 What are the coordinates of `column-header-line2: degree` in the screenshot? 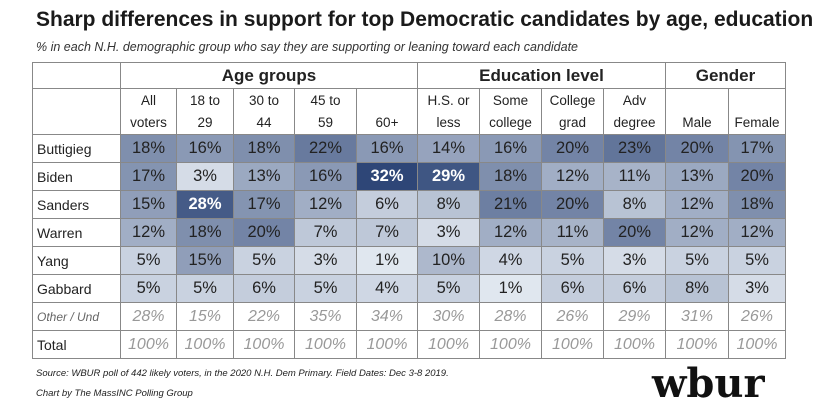 It's located at (634, 122).